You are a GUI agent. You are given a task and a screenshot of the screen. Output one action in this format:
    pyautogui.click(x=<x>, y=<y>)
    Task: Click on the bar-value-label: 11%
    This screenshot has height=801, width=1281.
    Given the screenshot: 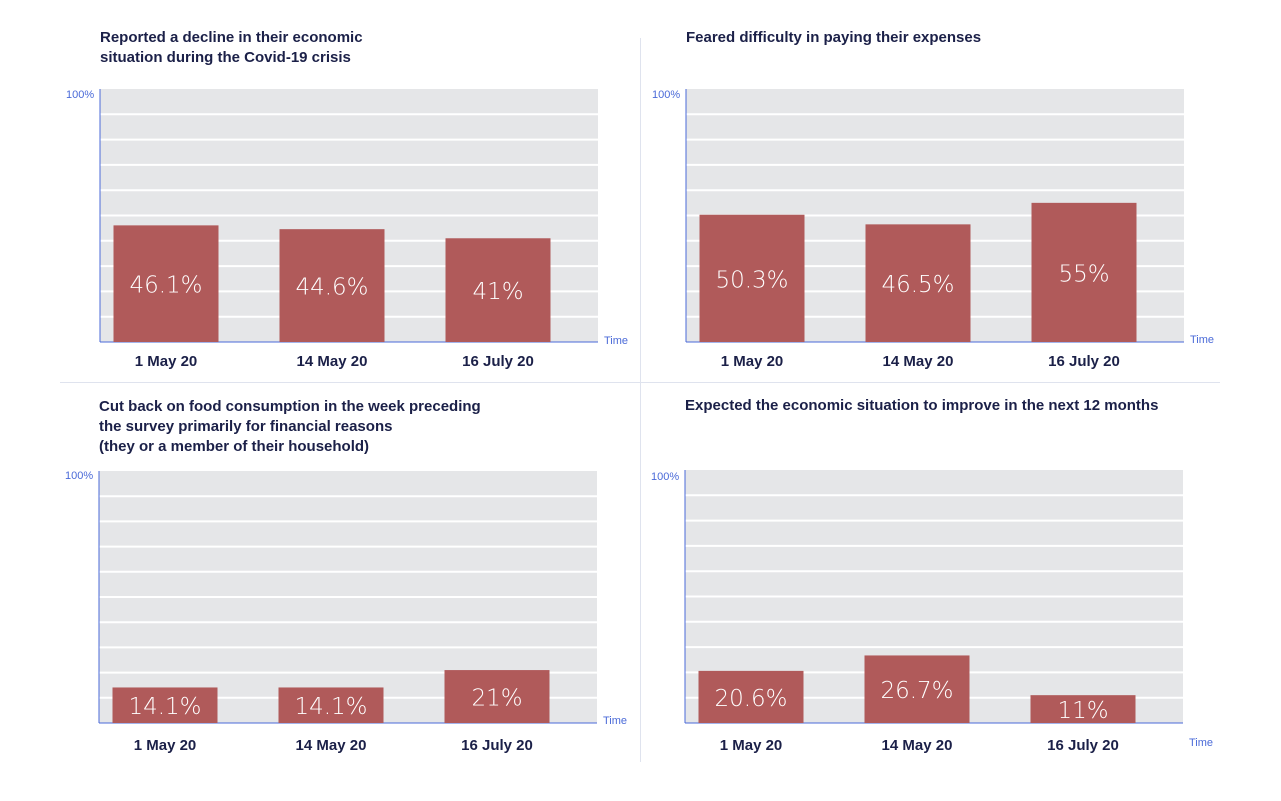 What is the action you would take?
    pyautogui.click(x=1082, y=711)
    